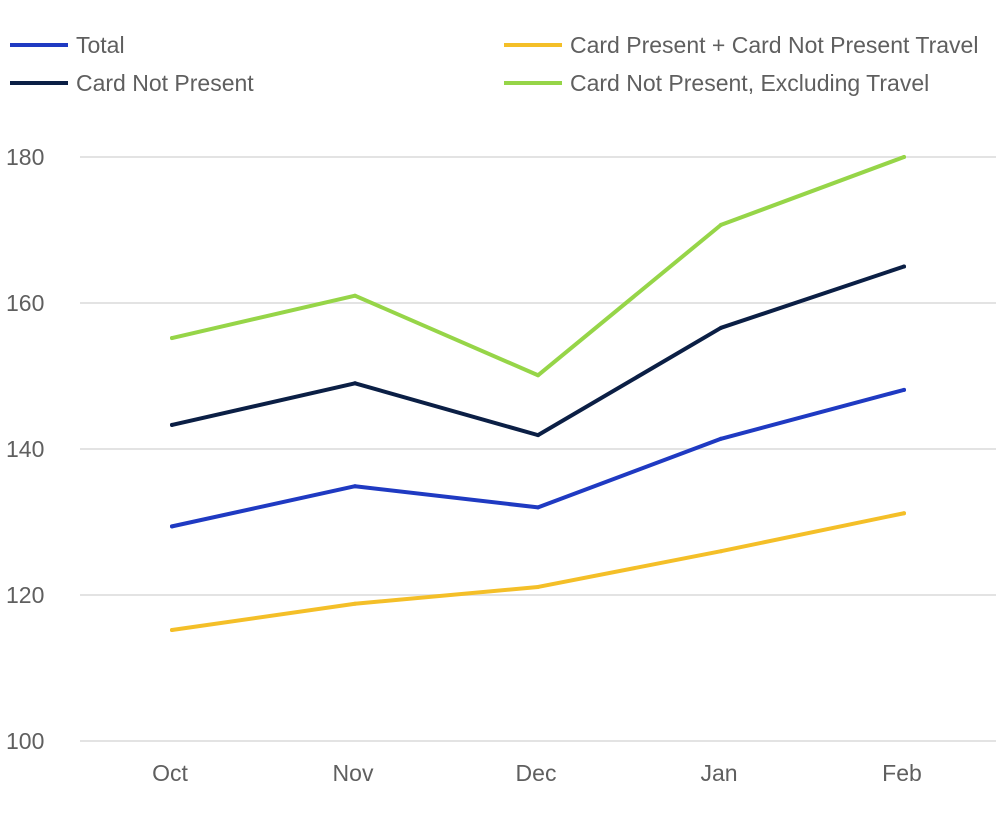  I want to click on legend-item-card-not-present: Card Not Present, so click(132, 83).